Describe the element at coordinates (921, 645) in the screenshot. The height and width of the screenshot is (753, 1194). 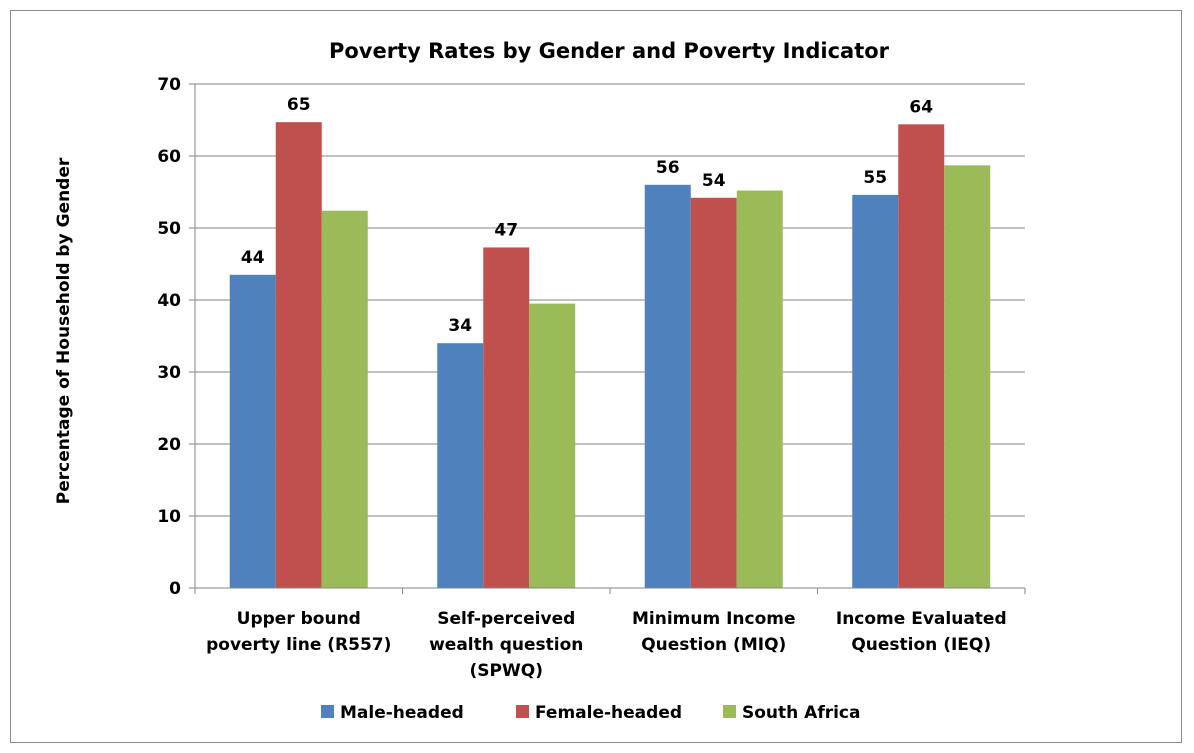
I see `x-tick-label-line: Question (IEQ)` at that location.